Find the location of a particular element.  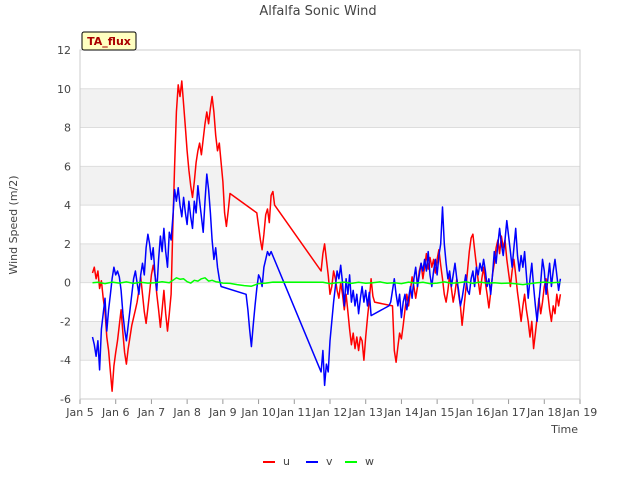

x-tick-label: Jan 10 is located at coordinates (257, 412).